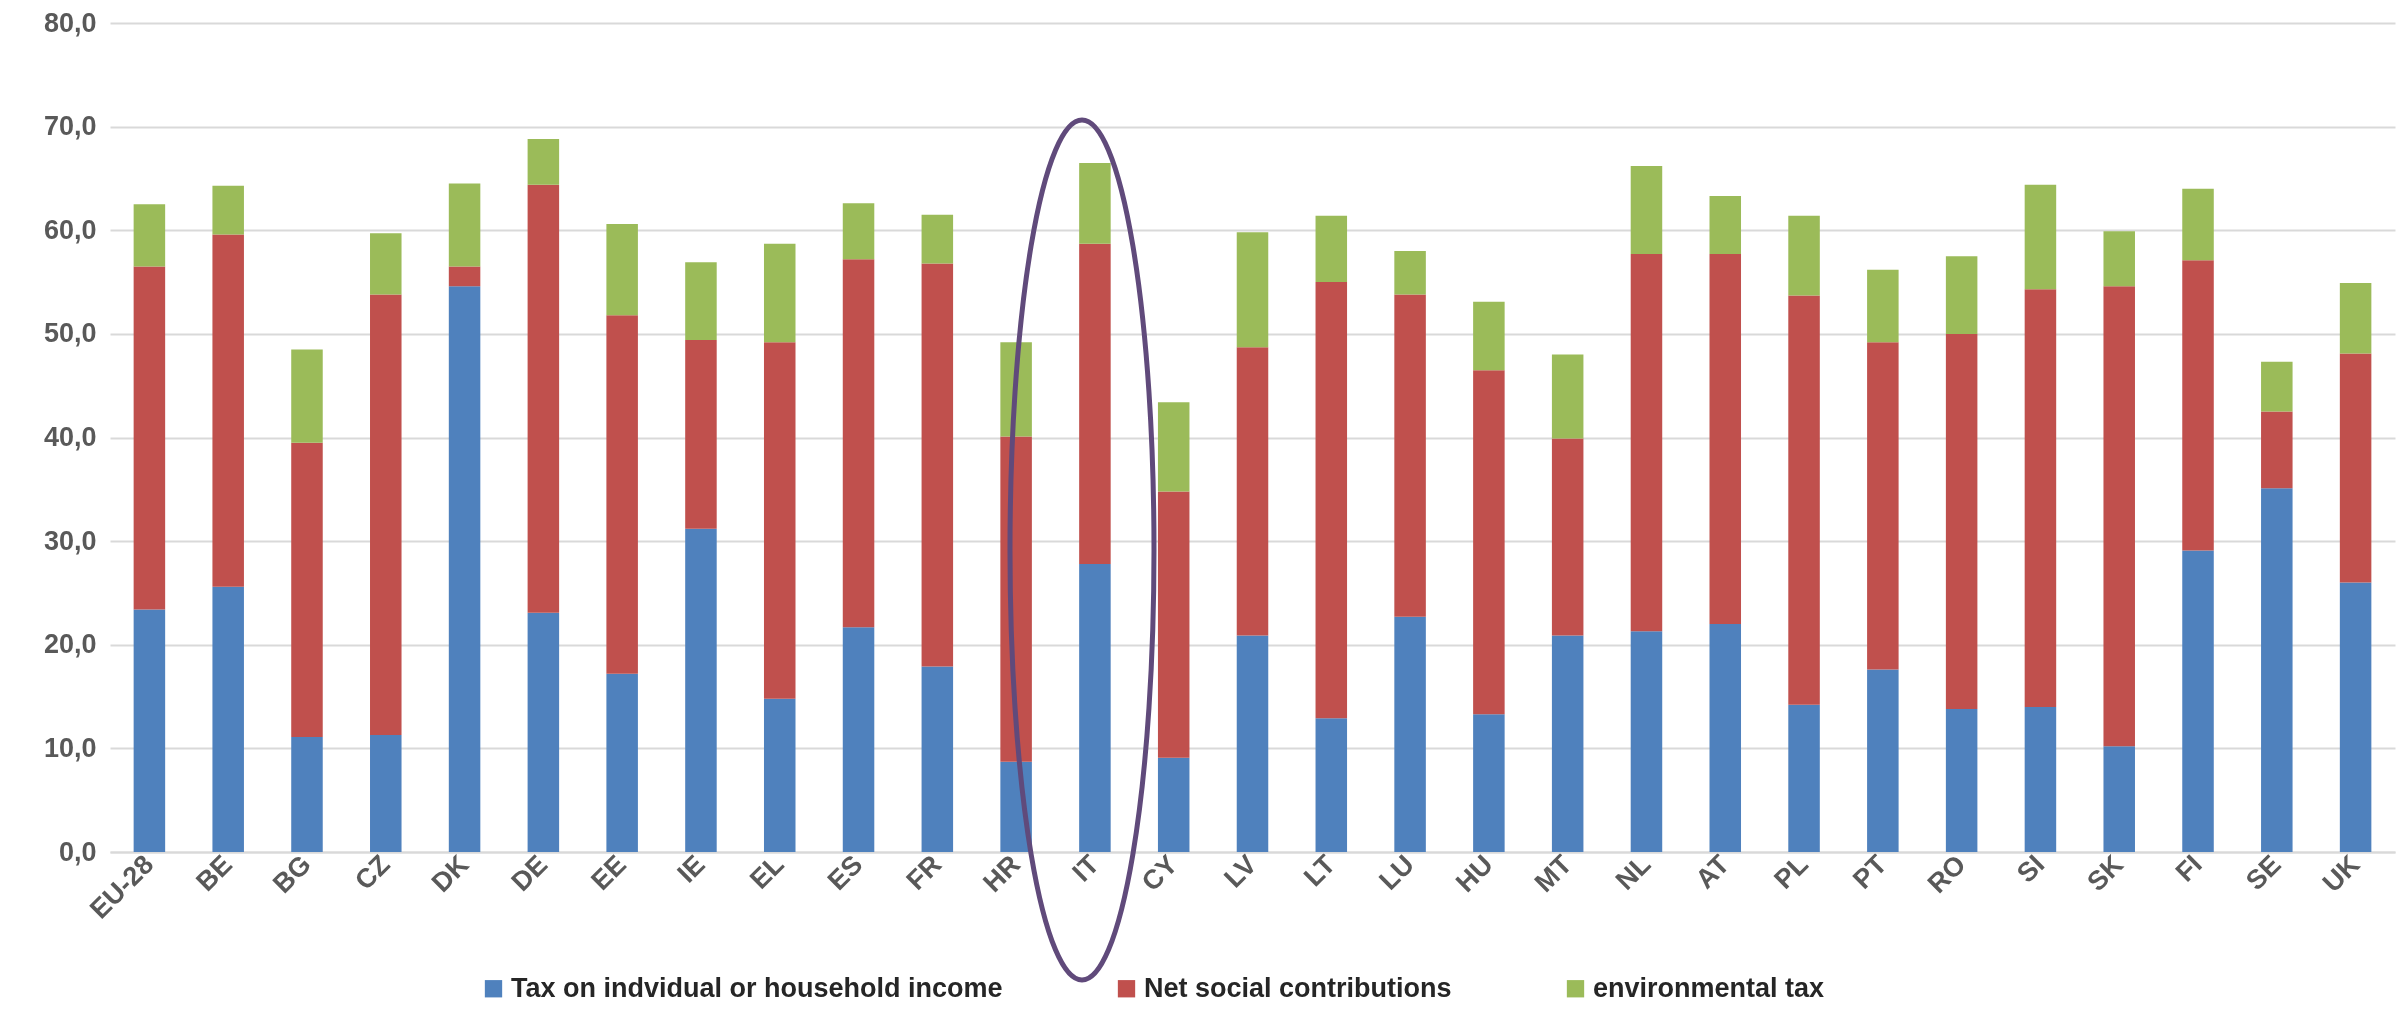  I want to click on y-tick-label: 30,0, so click(70, 540).